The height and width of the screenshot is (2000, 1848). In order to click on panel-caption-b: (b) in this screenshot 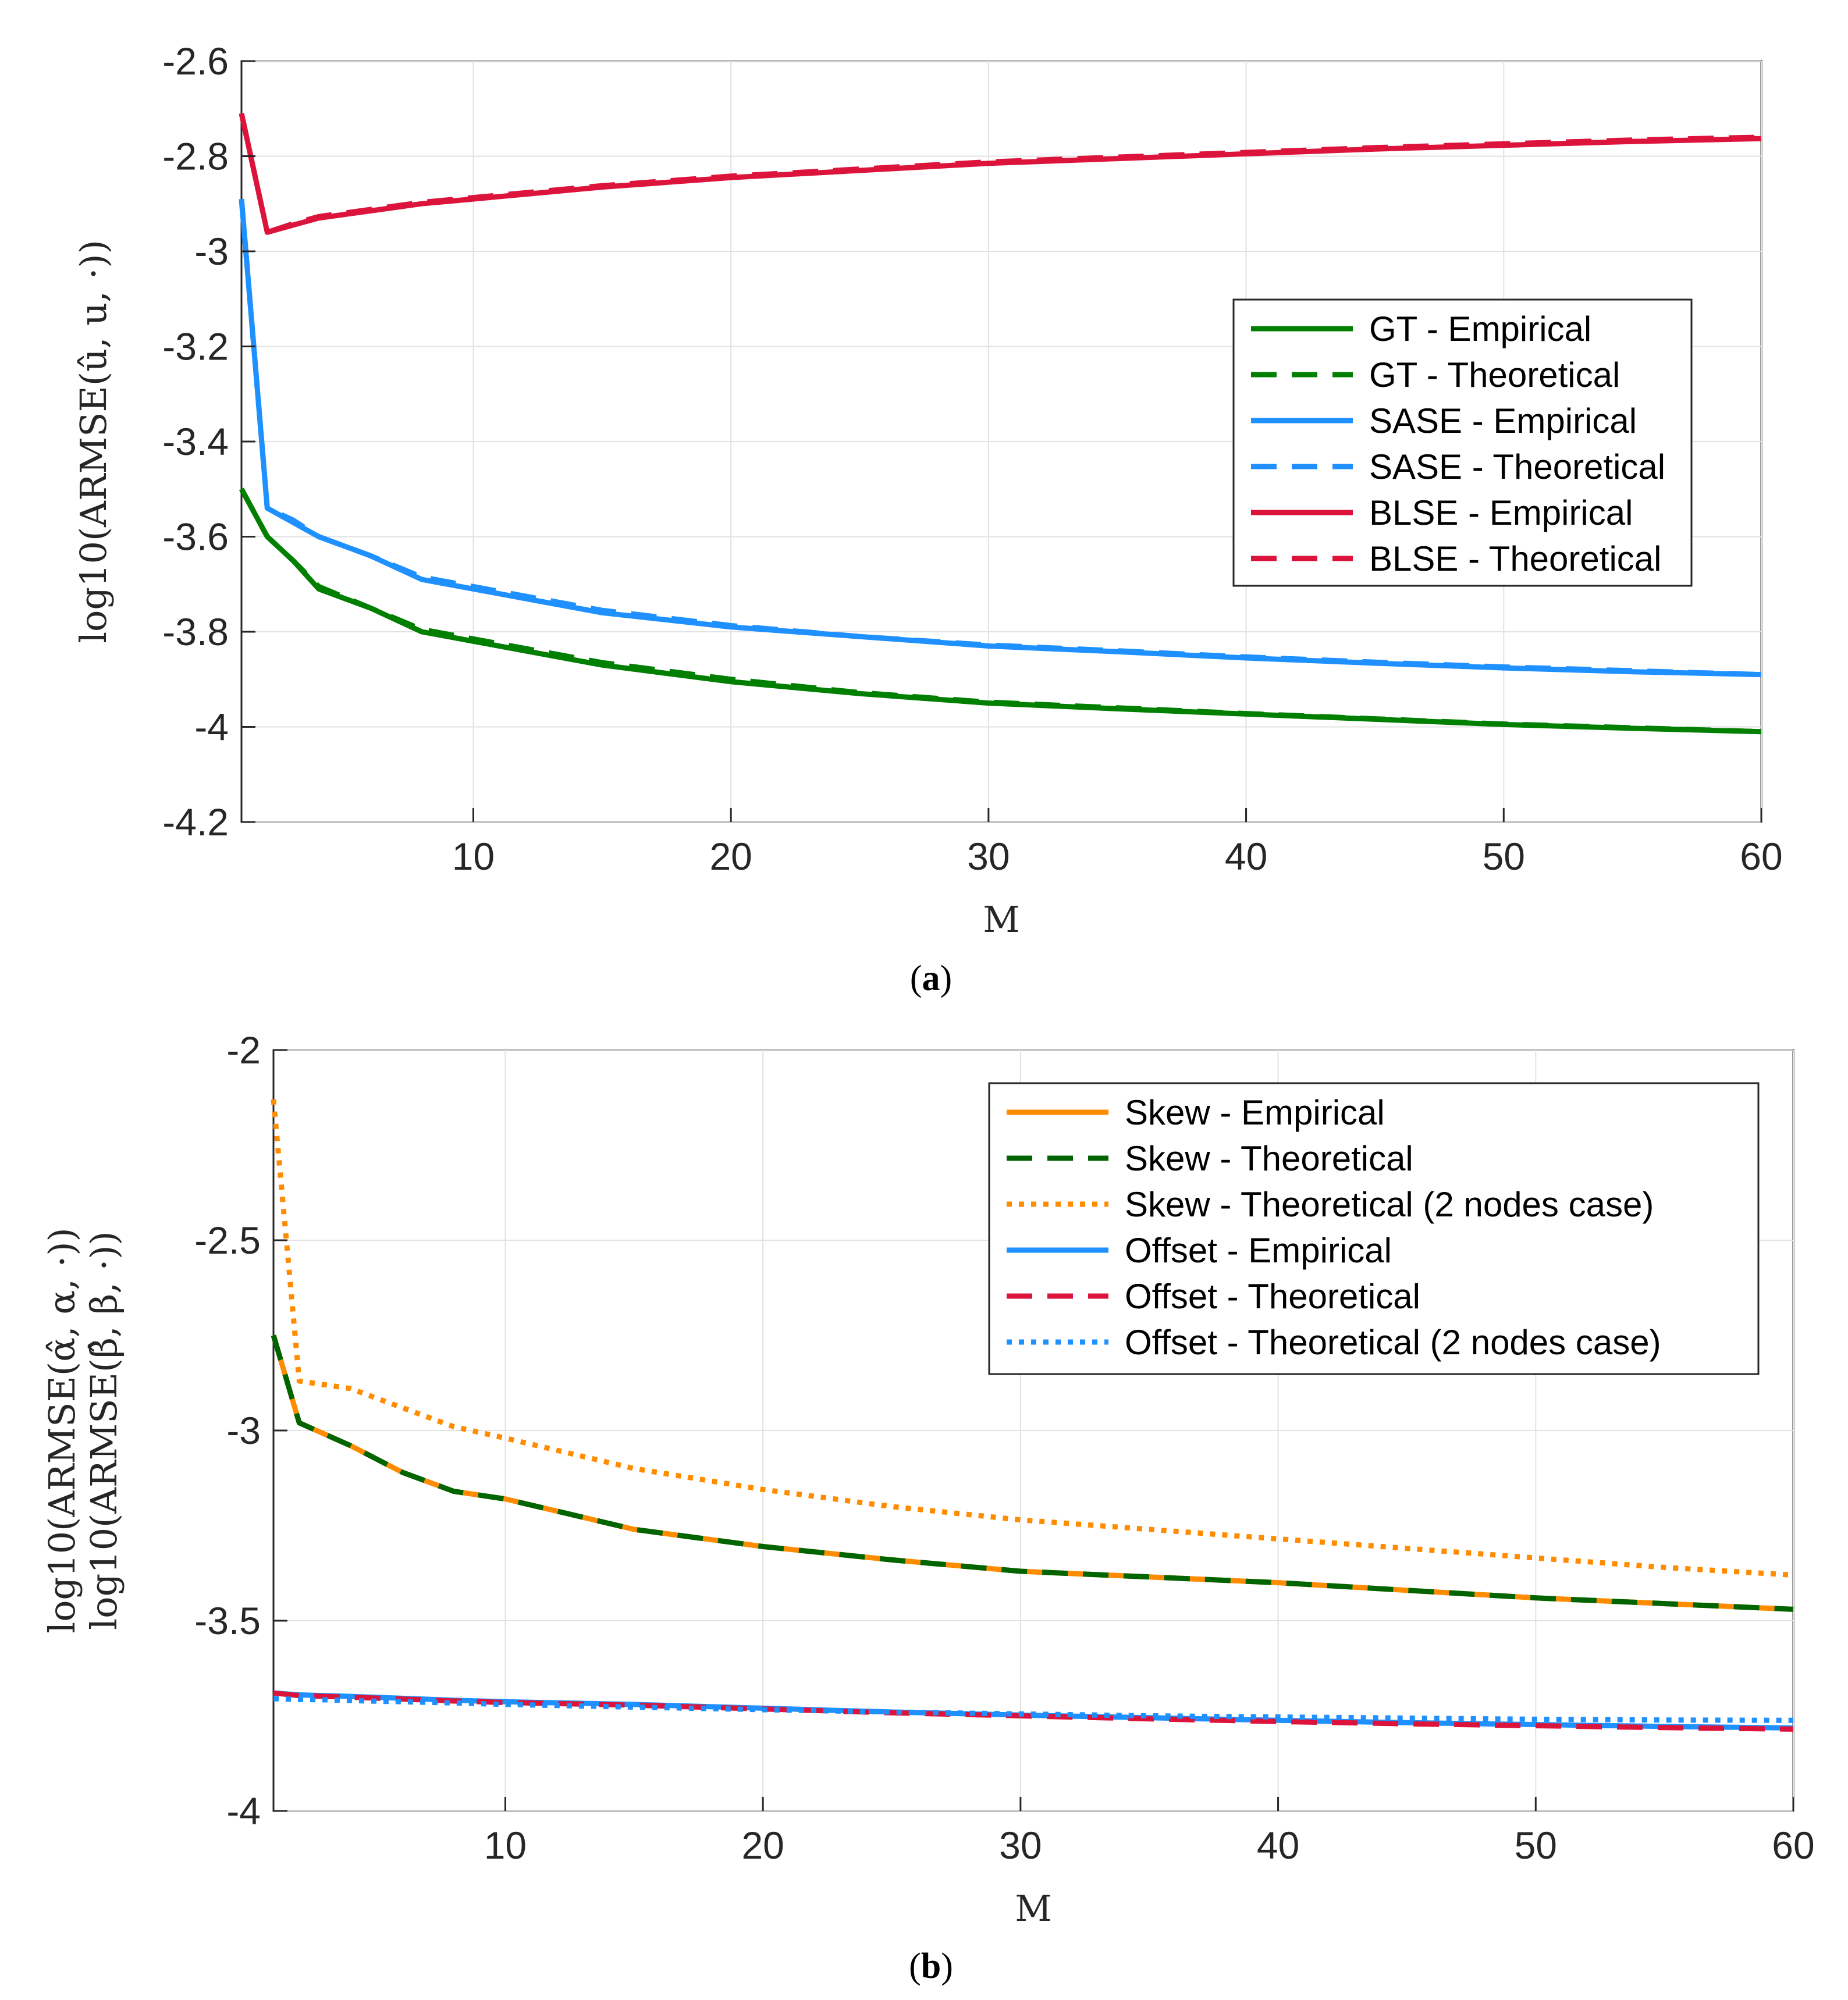, I will do `click(931, 1966)`.